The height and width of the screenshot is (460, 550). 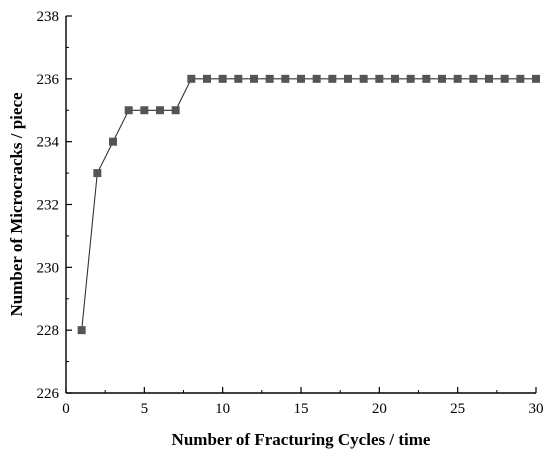 I want to click on x-tick-label: 30, so click(x=536, y=409).